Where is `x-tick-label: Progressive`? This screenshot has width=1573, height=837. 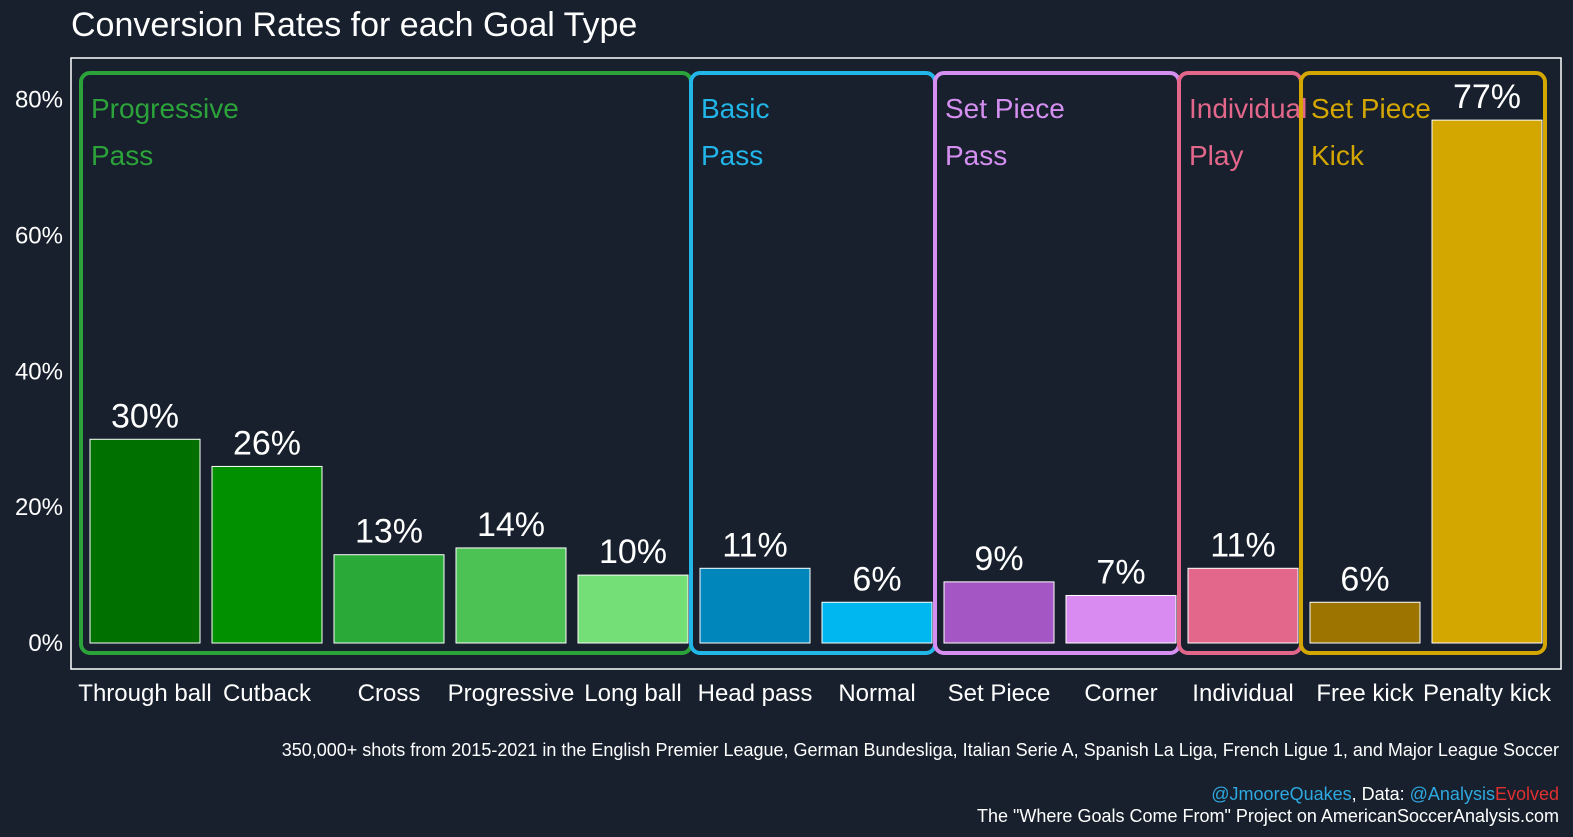 x-tick-label: Progressive is located at coordinates (511, 693).